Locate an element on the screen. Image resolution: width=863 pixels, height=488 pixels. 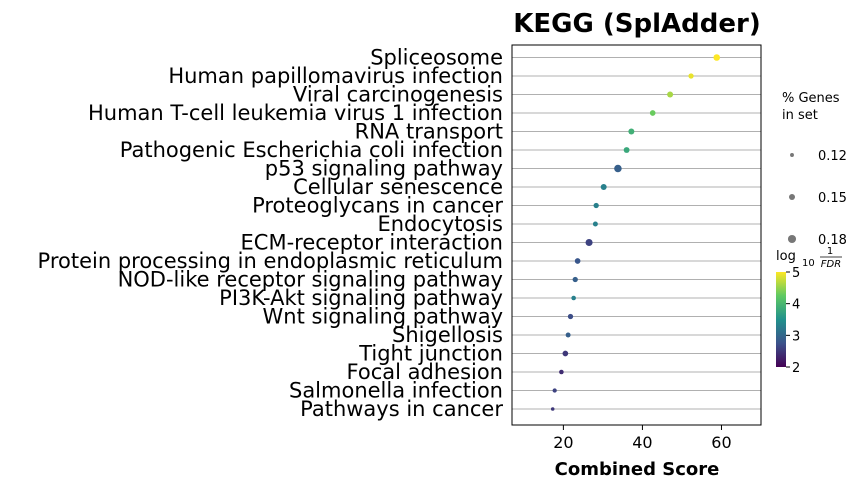
category-label: RNA transport is located at coordinates (429, 132).